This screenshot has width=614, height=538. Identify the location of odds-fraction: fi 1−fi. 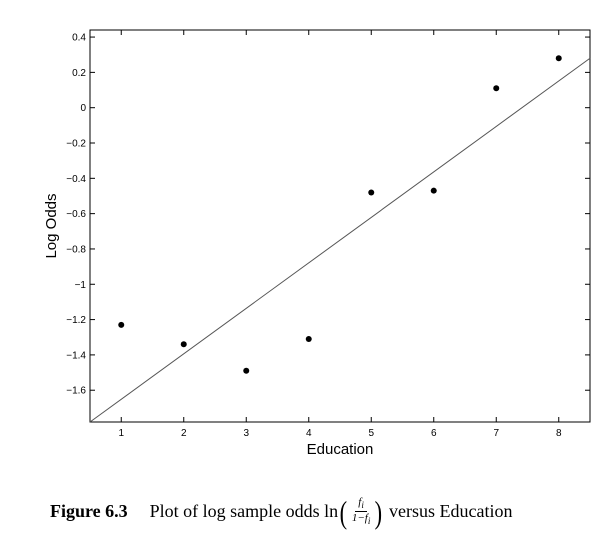
(361, 511).